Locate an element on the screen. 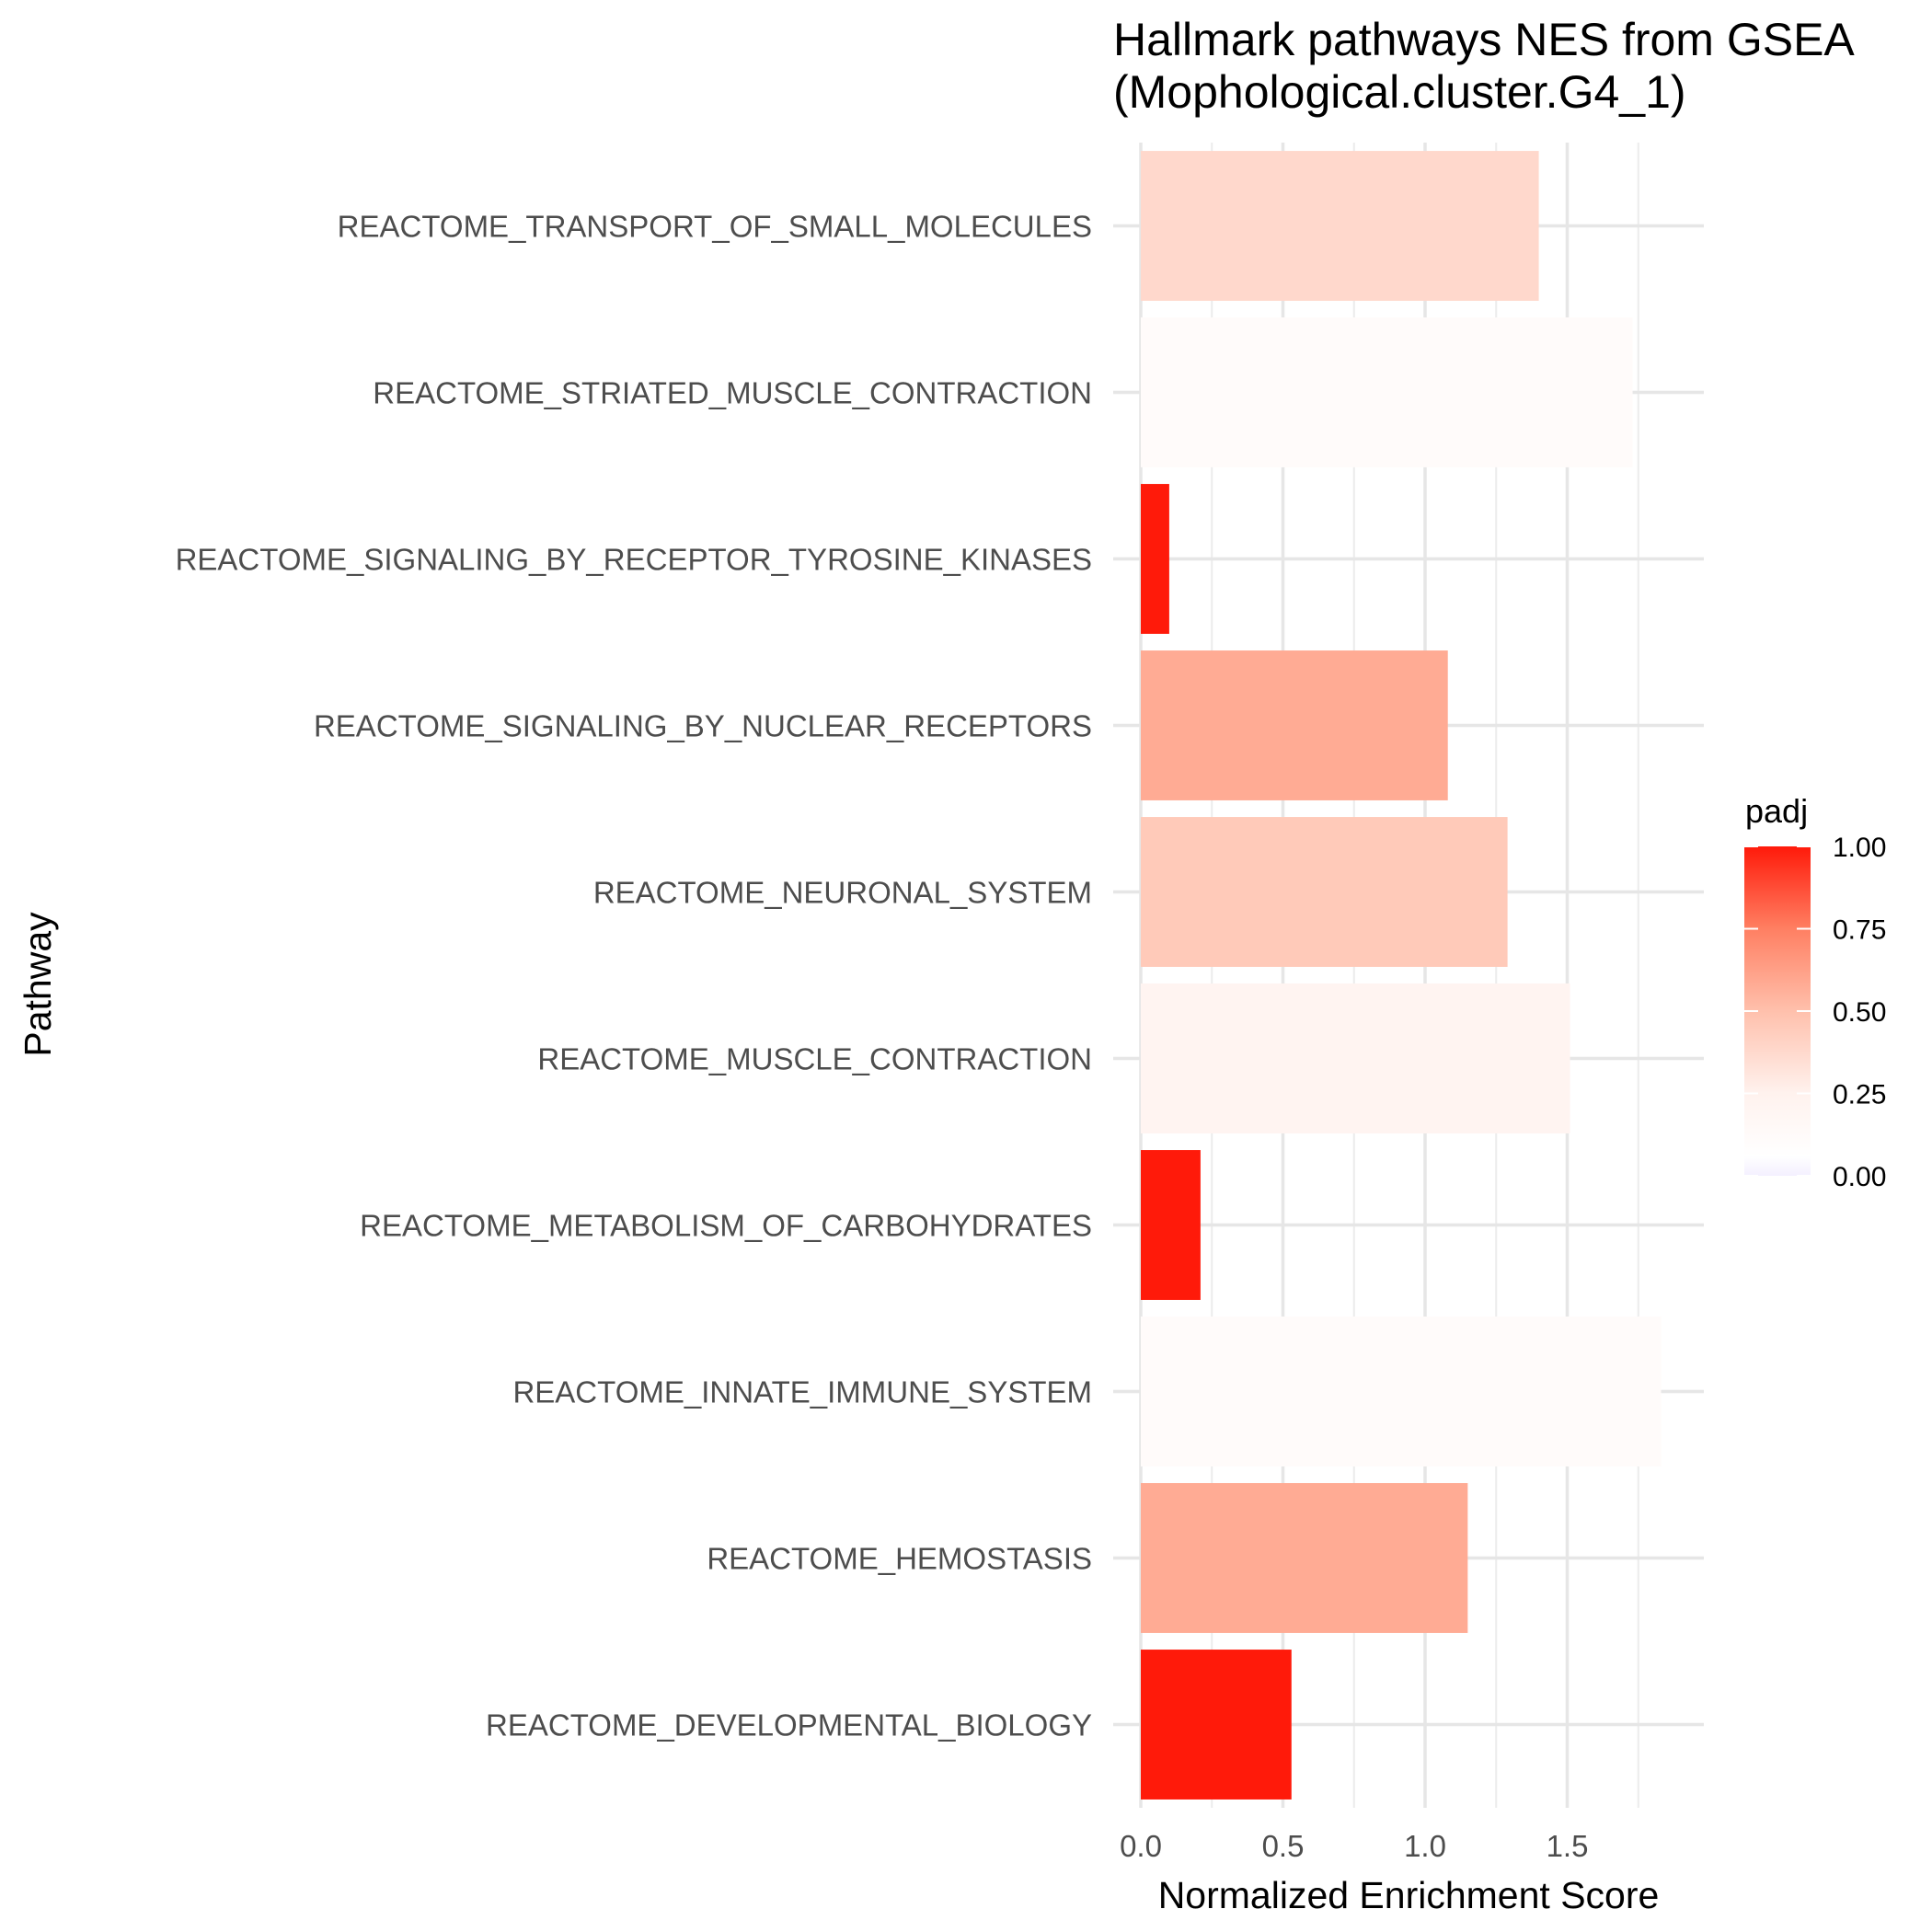  legend-ticks: 1.00 0.75 0.50 0.25 0.00 is located at coordinates (1815, 1012).